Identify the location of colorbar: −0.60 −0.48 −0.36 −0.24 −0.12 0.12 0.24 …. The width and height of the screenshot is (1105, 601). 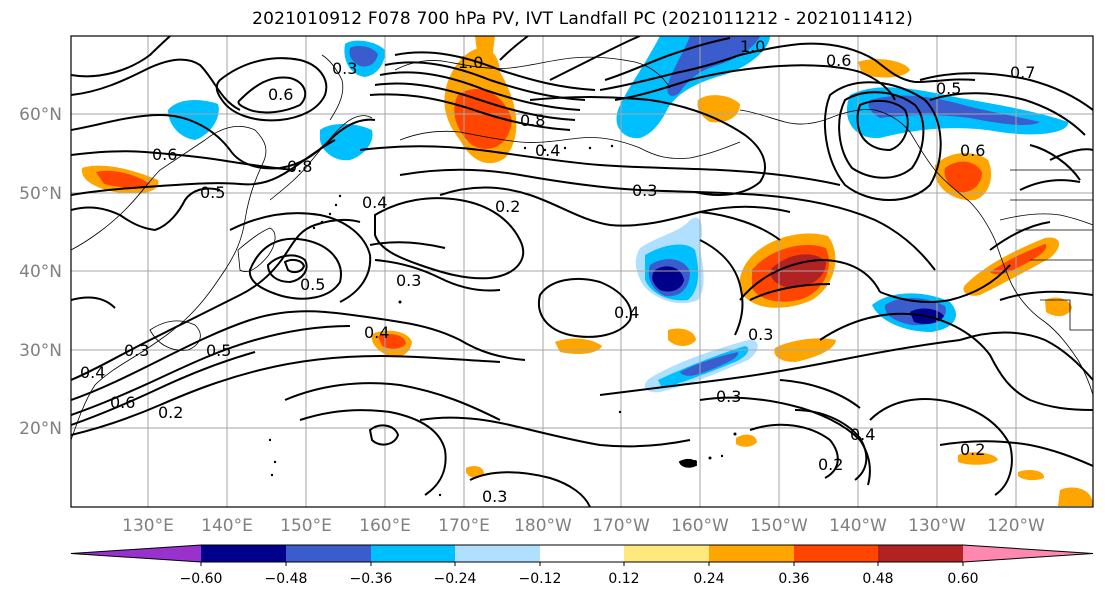
(582, 565).